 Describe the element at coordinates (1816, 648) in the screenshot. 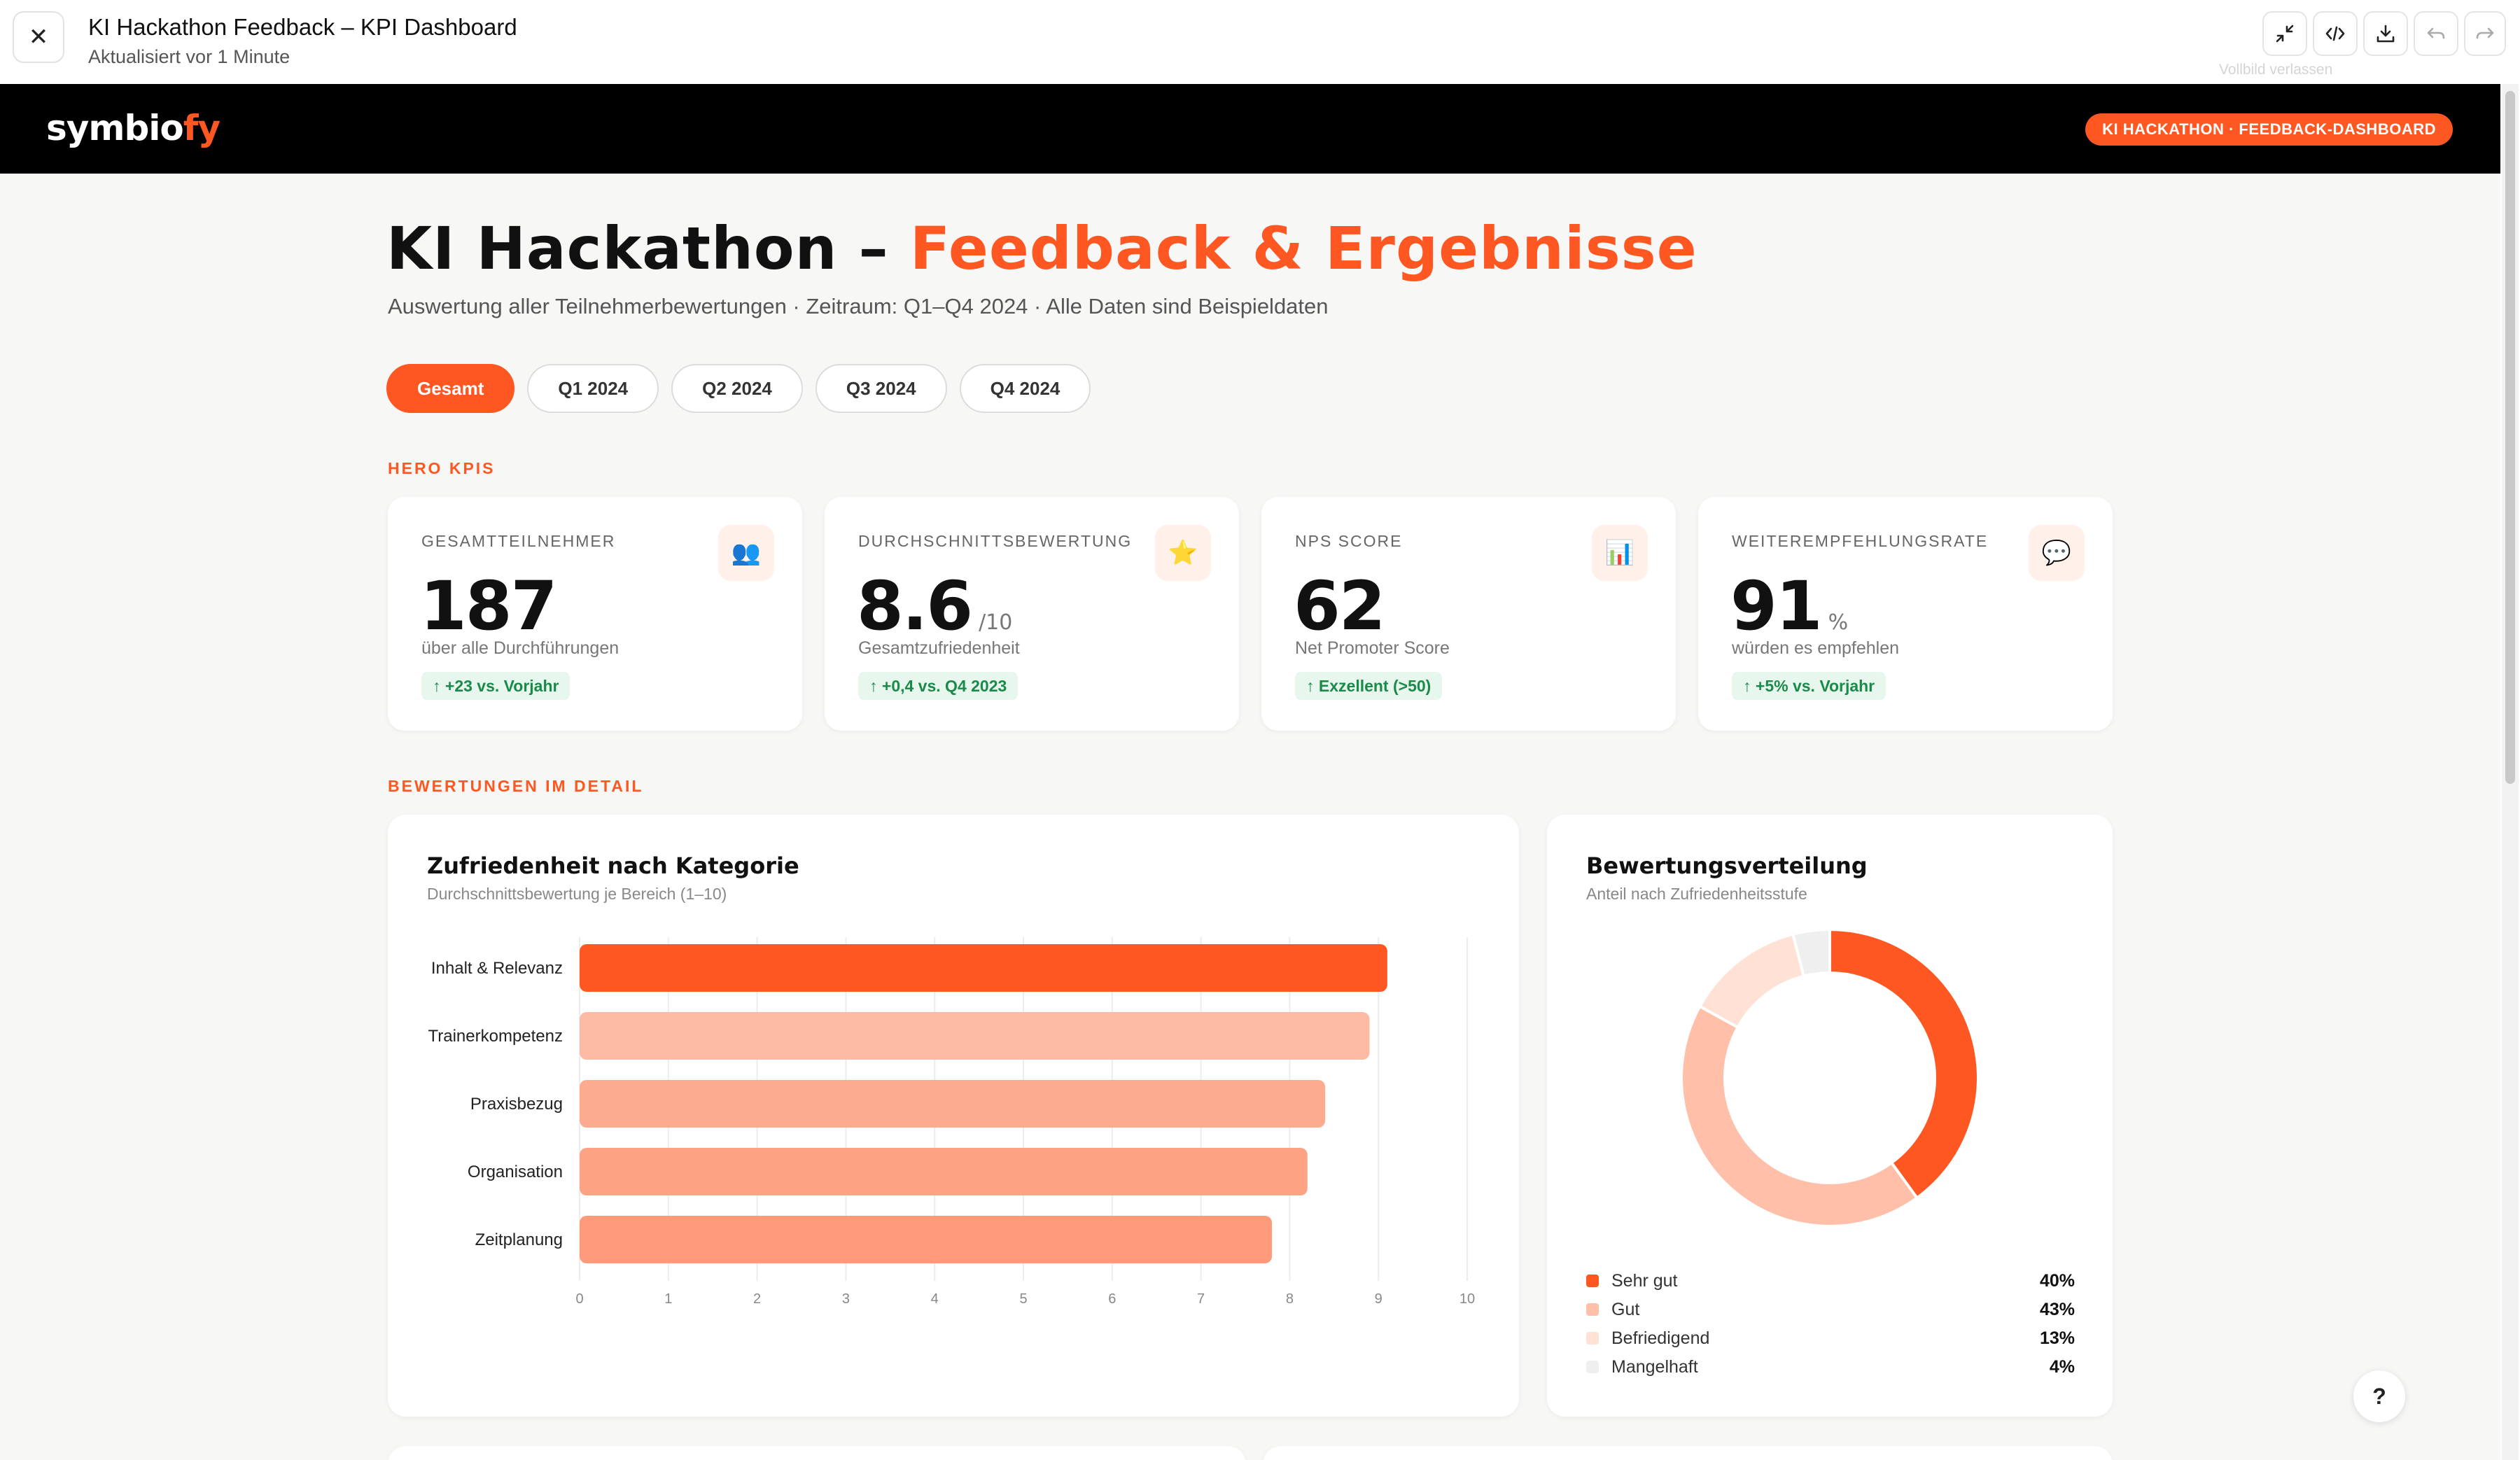

I see `kpi-description: würden es empfehlen` at that location.